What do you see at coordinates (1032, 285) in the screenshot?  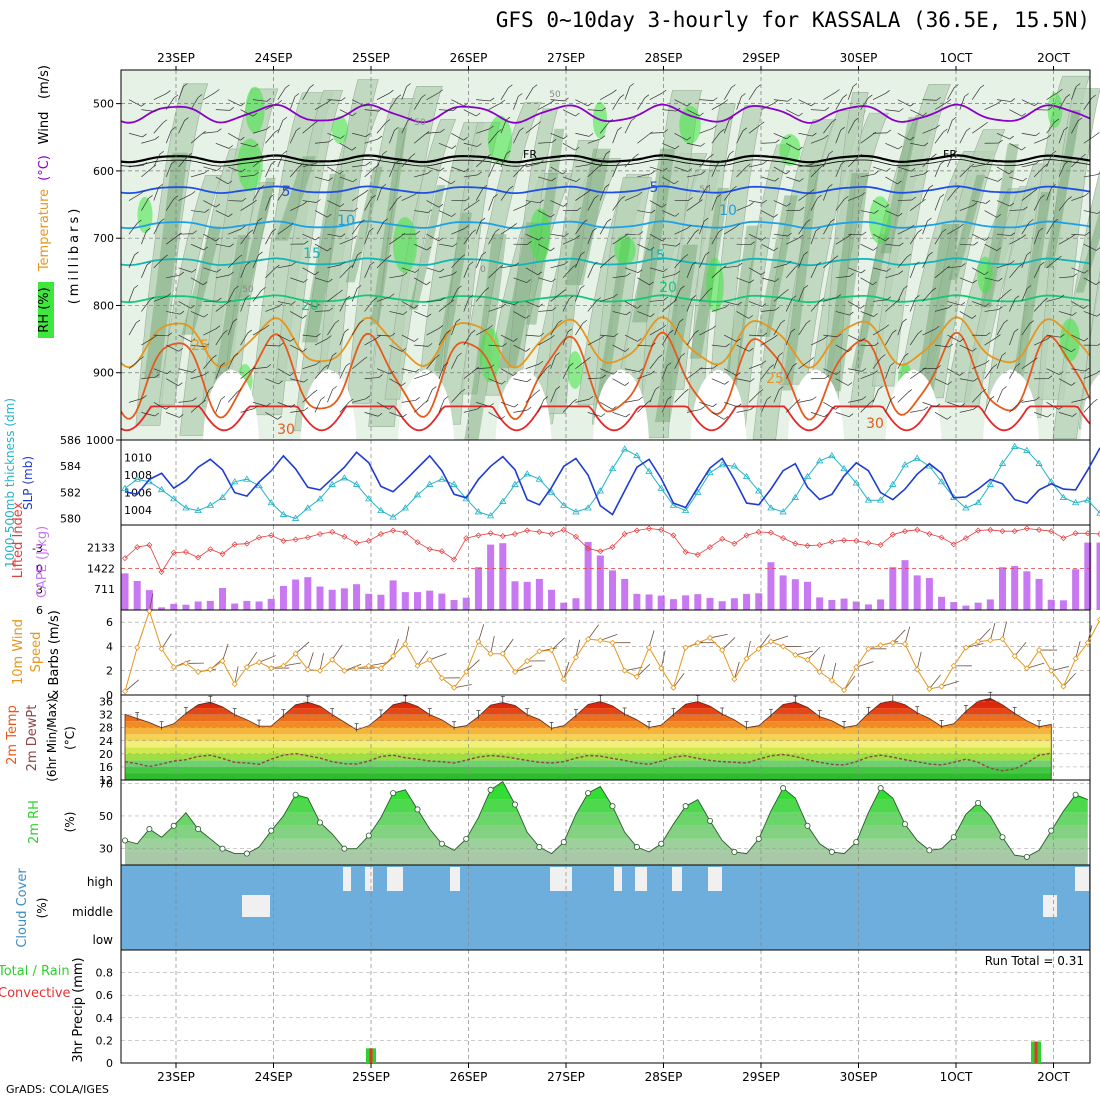 I see `rh-streak-dark` at bounding box center [1032, 285].